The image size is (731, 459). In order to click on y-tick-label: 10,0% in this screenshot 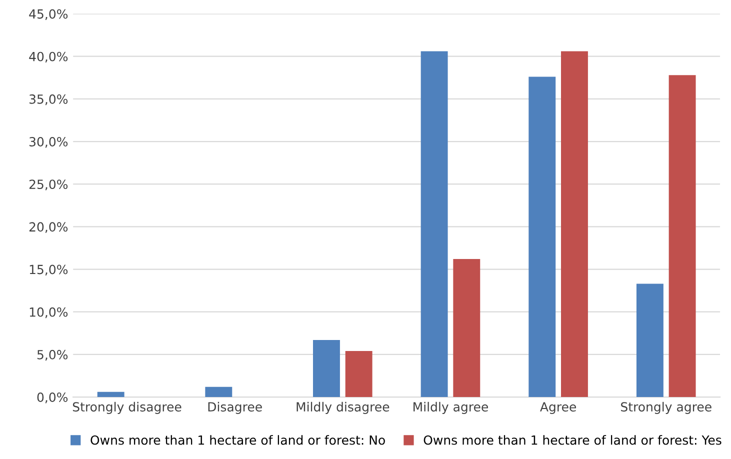, I will do `click(49, 312)`.